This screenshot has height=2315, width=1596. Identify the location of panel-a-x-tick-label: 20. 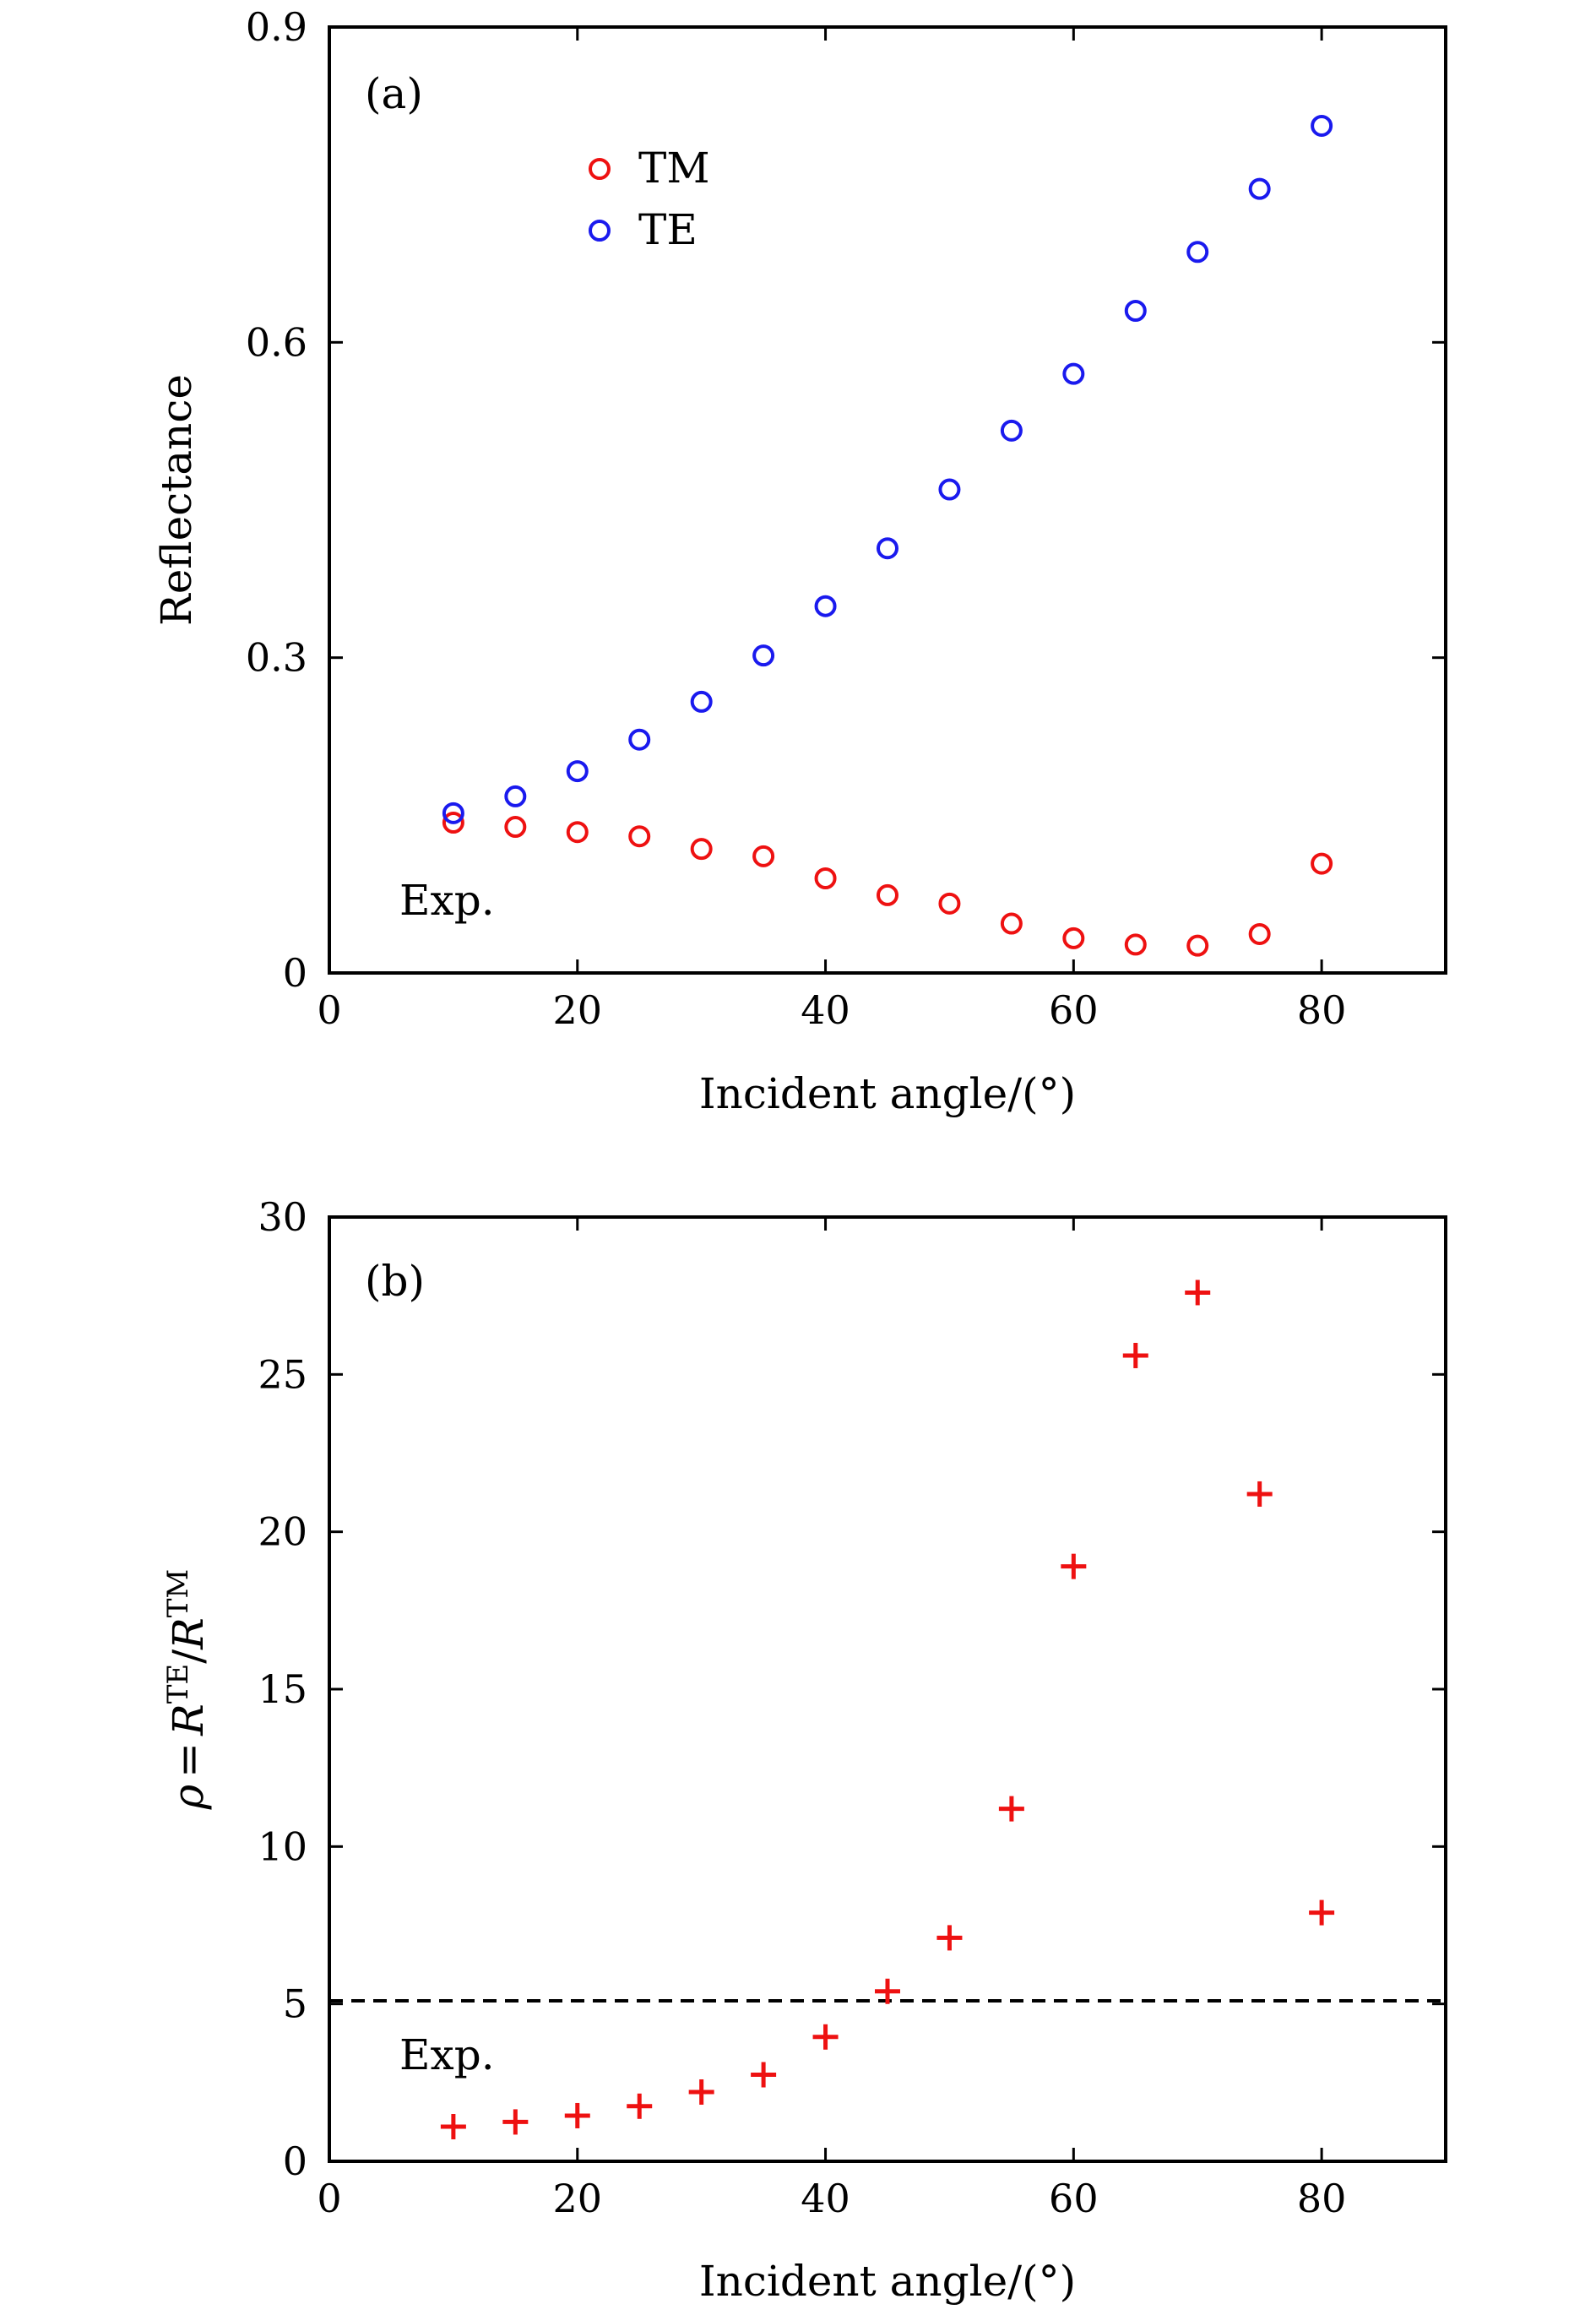
(578, 1010).